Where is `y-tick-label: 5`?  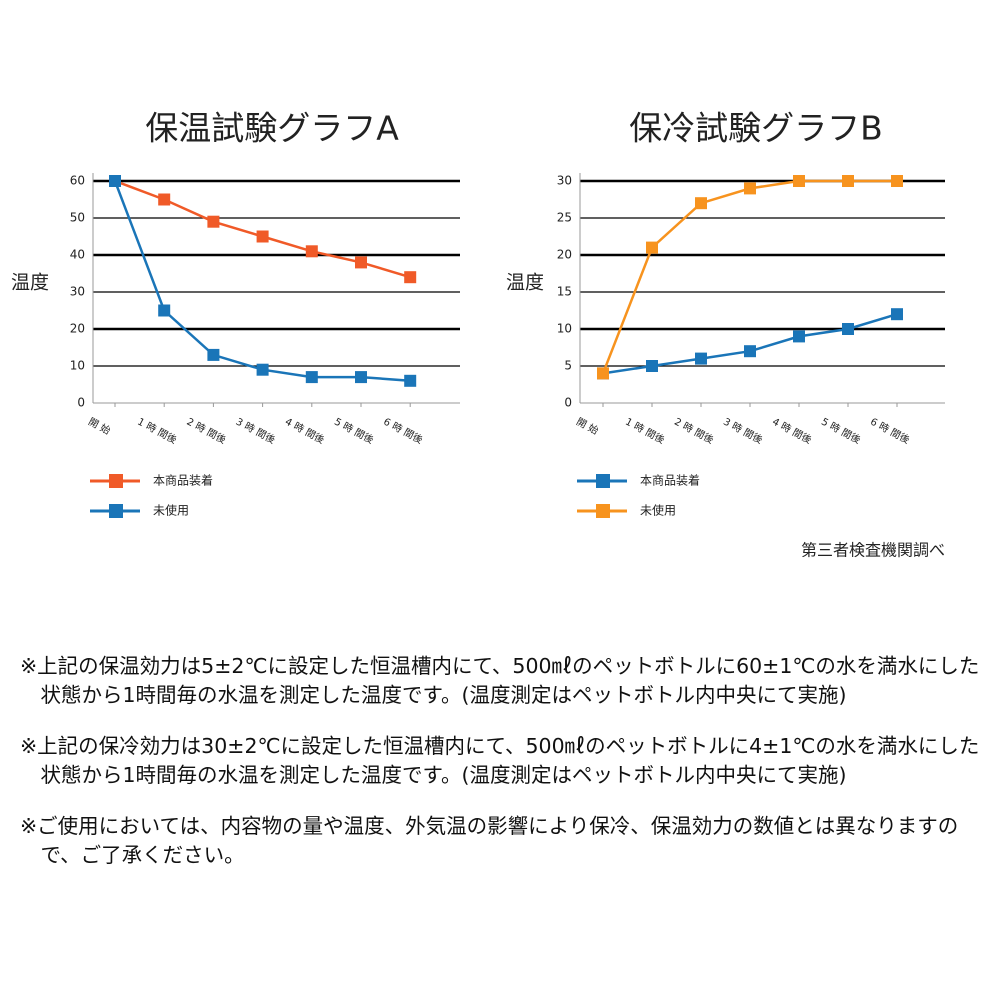
y-tick-label: 5 is located at coordinates (568, 366).